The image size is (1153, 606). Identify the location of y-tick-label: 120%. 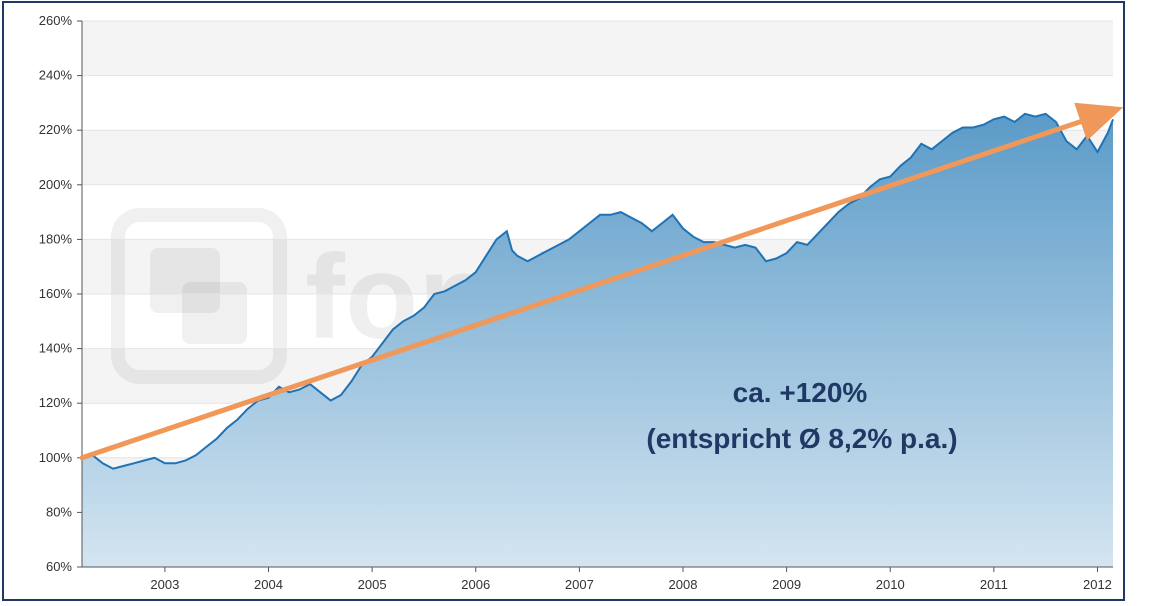
(56, 402).